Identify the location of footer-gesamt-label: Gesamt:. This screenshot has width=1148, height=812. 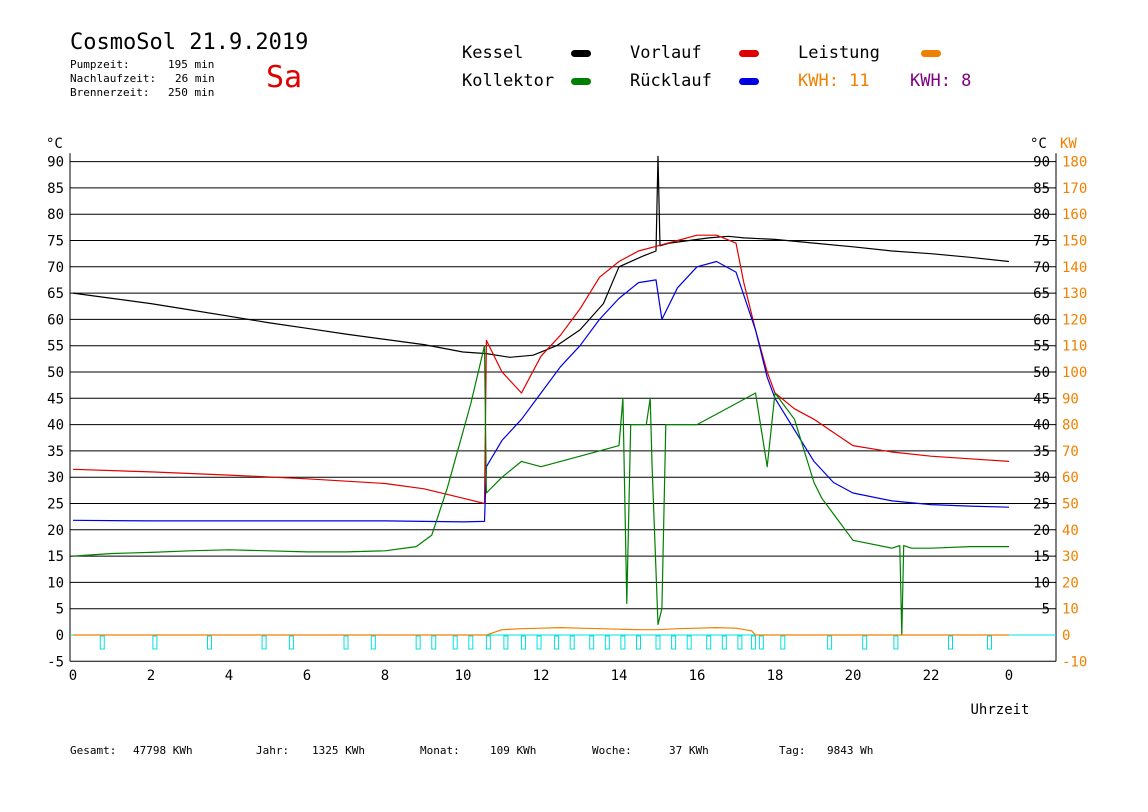
(93, 750).